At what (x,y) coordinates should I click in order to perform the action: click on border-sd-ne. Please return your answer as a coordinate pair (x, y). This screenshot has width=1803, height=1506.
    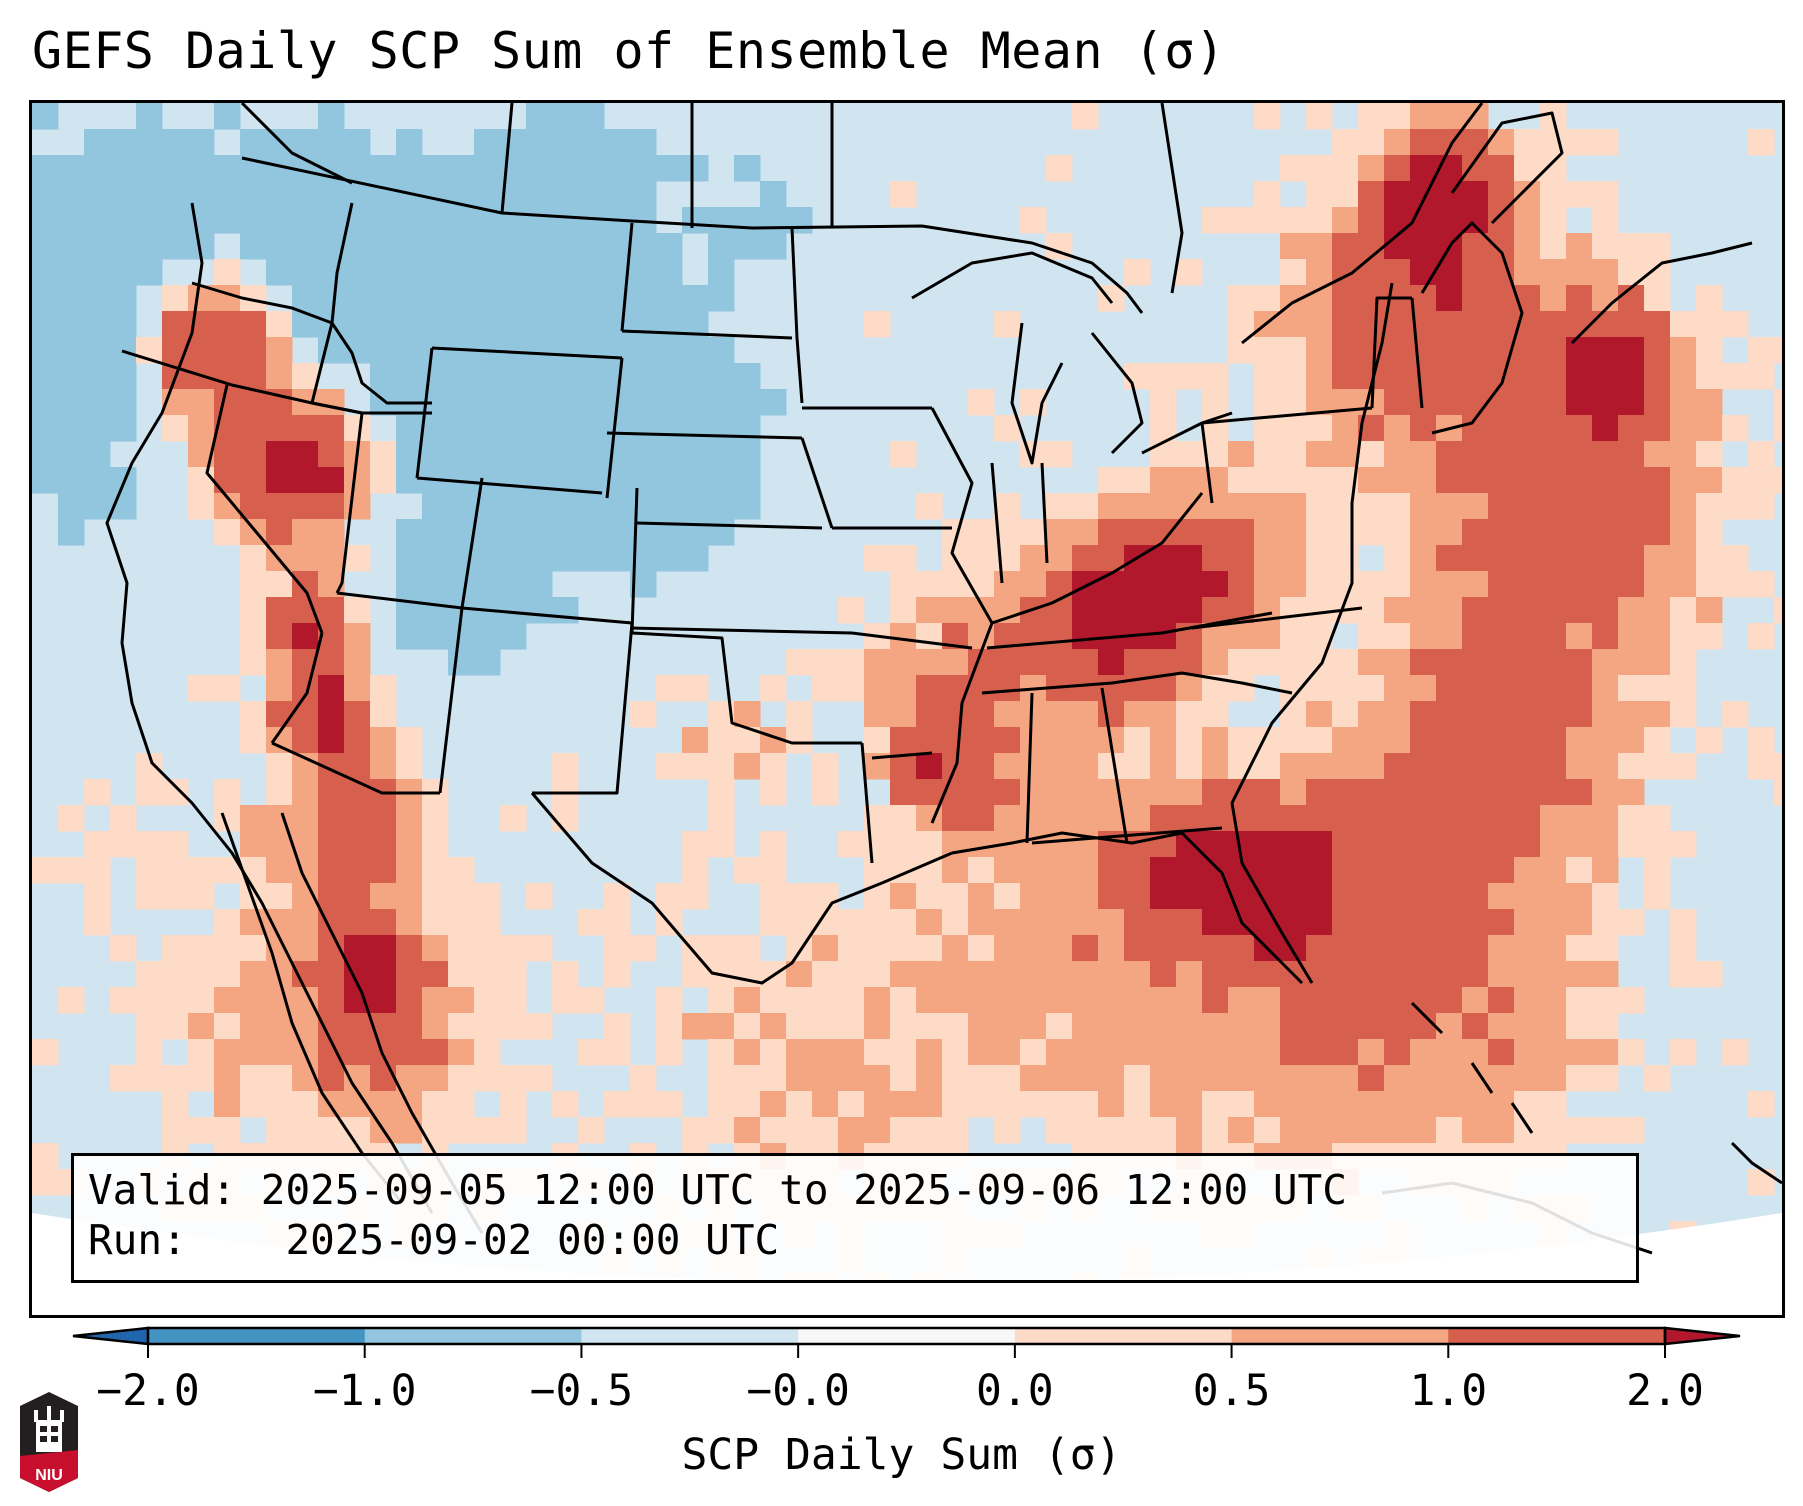
    Looking at the image, I should click on (704, 435).